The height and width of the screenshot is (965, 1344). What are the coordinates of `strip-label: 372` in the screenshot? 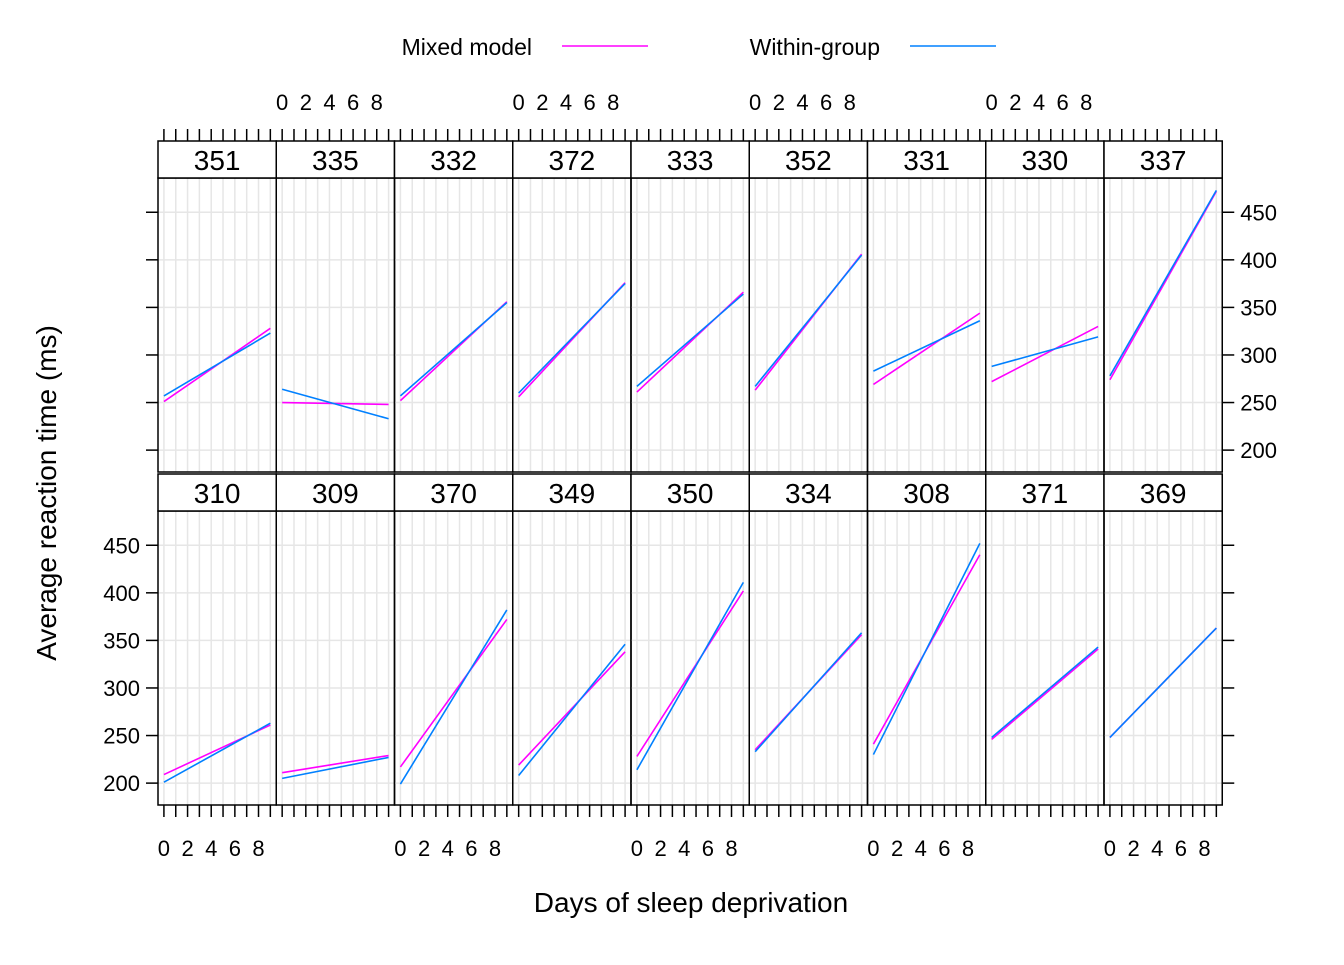 It's located at (572, 160).